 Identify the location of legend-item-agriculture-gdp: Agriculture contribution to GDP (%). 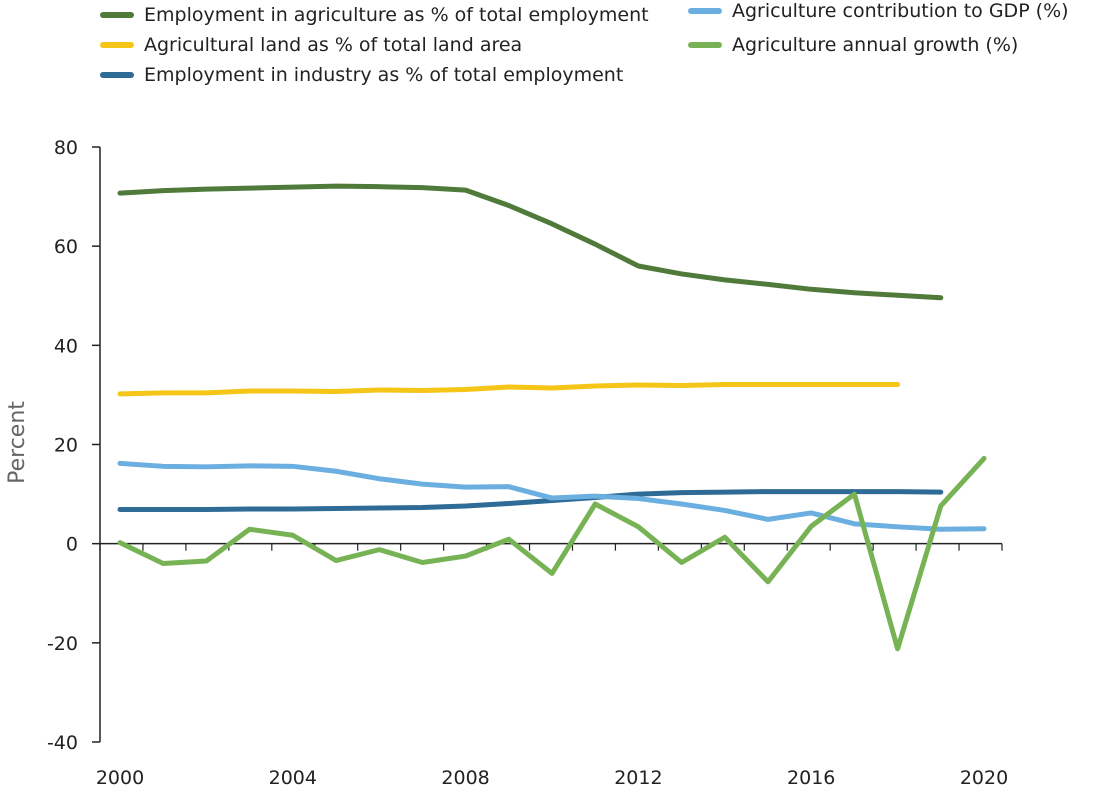
(878, 11).